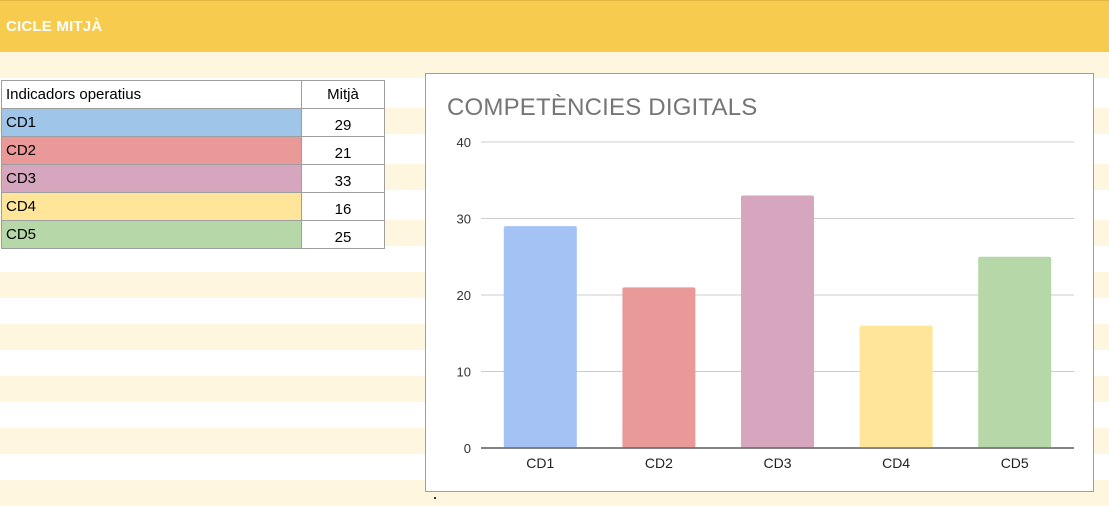  What do you see at coordinates (464, 295) in the screenshot?
I see `y-tick-label: 20` at bounding box center [464, 295].